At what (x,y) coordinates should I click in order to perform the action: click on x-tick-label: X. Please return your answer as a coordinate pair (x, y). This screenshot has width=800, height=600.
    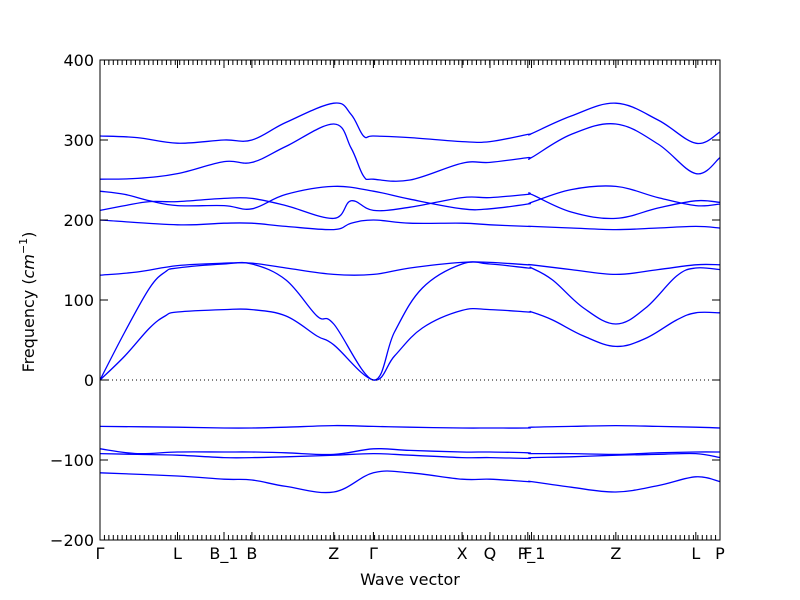
    Looking at the image, I should click on (462, 553).